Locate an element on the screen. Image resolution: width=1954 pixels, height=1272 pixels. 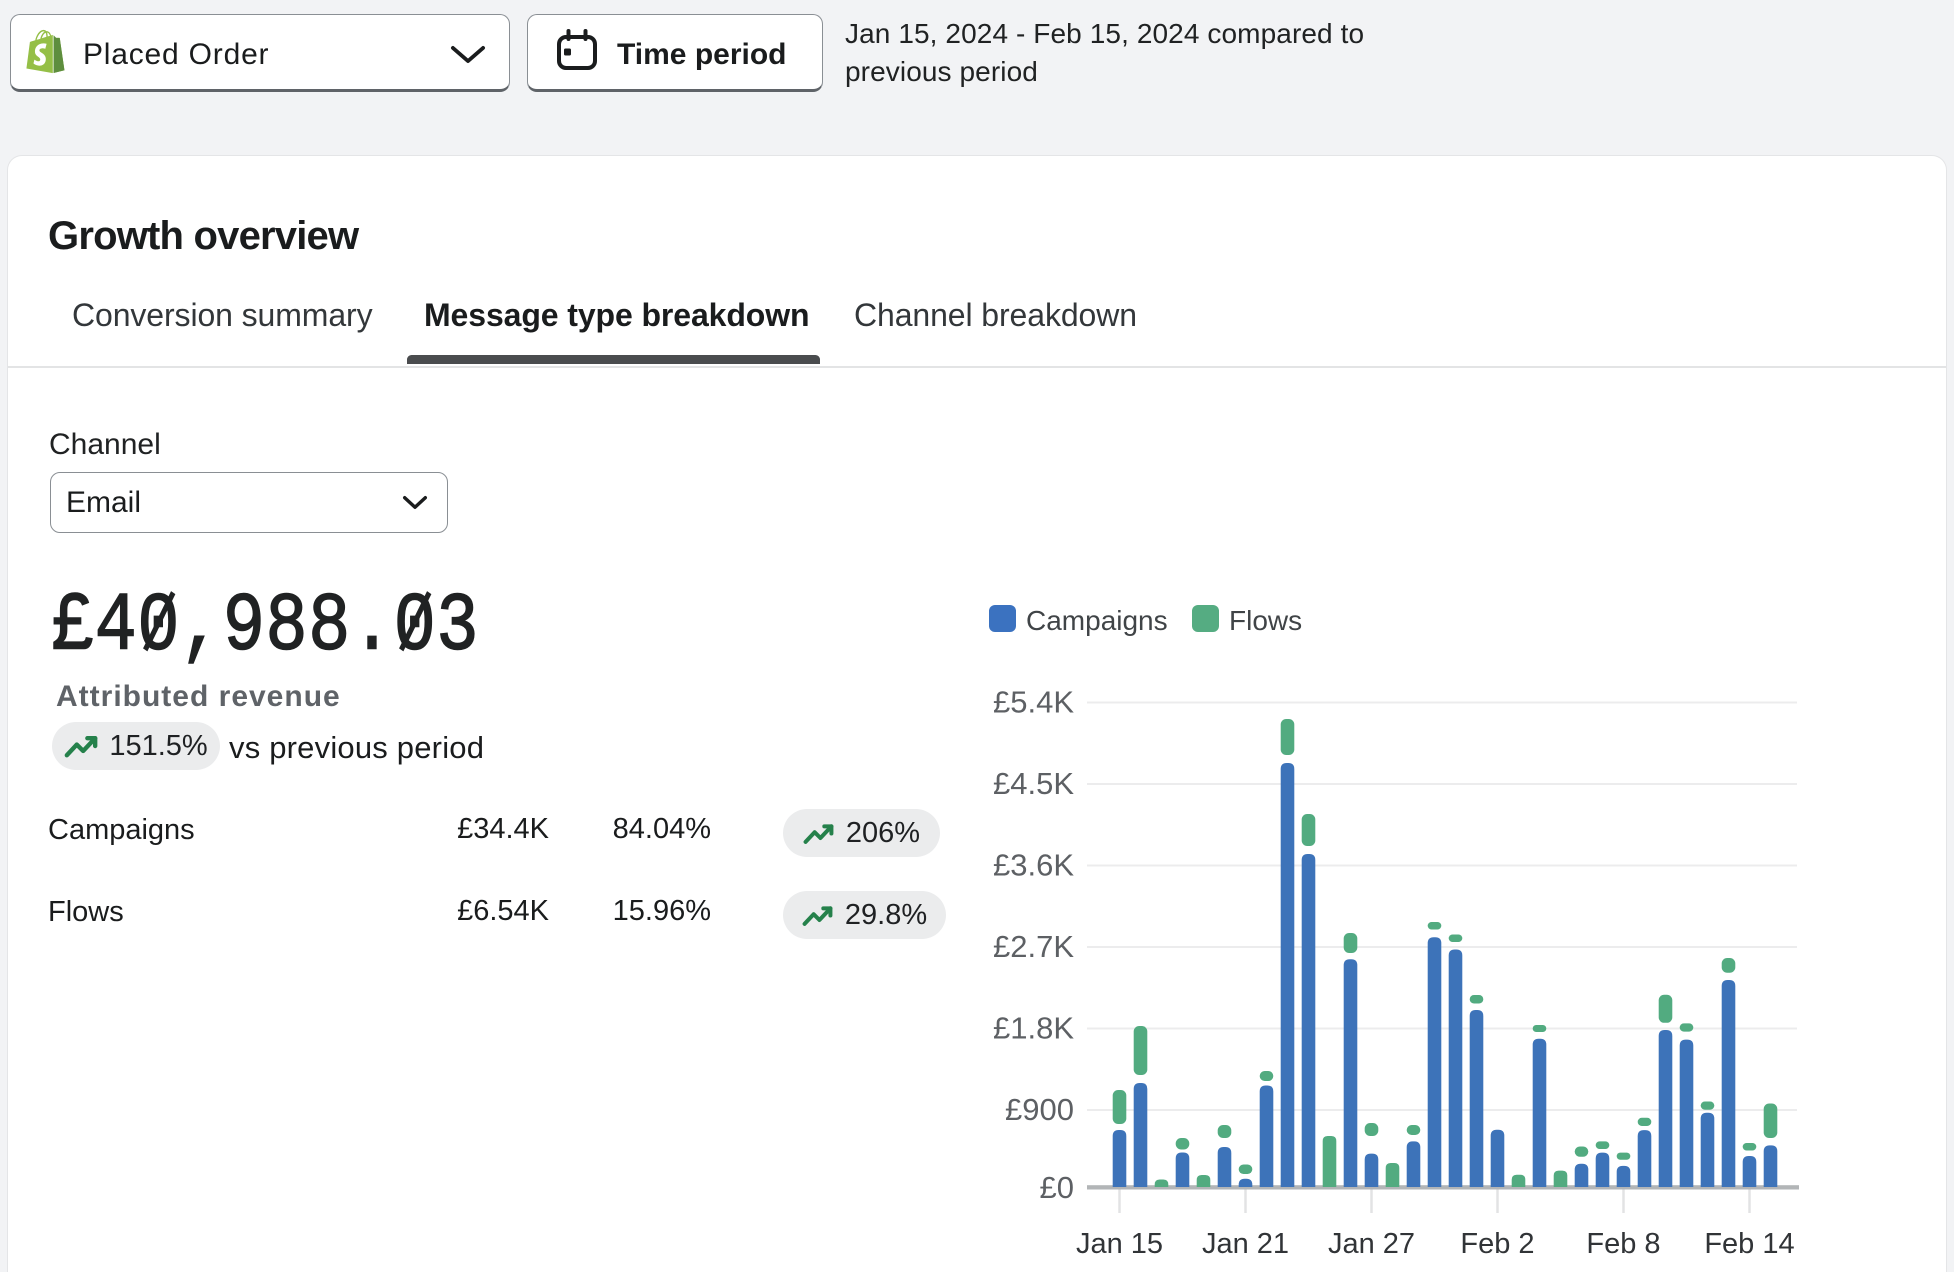
svg-text: Feb 14 is located at coordinates (1749, 1244).